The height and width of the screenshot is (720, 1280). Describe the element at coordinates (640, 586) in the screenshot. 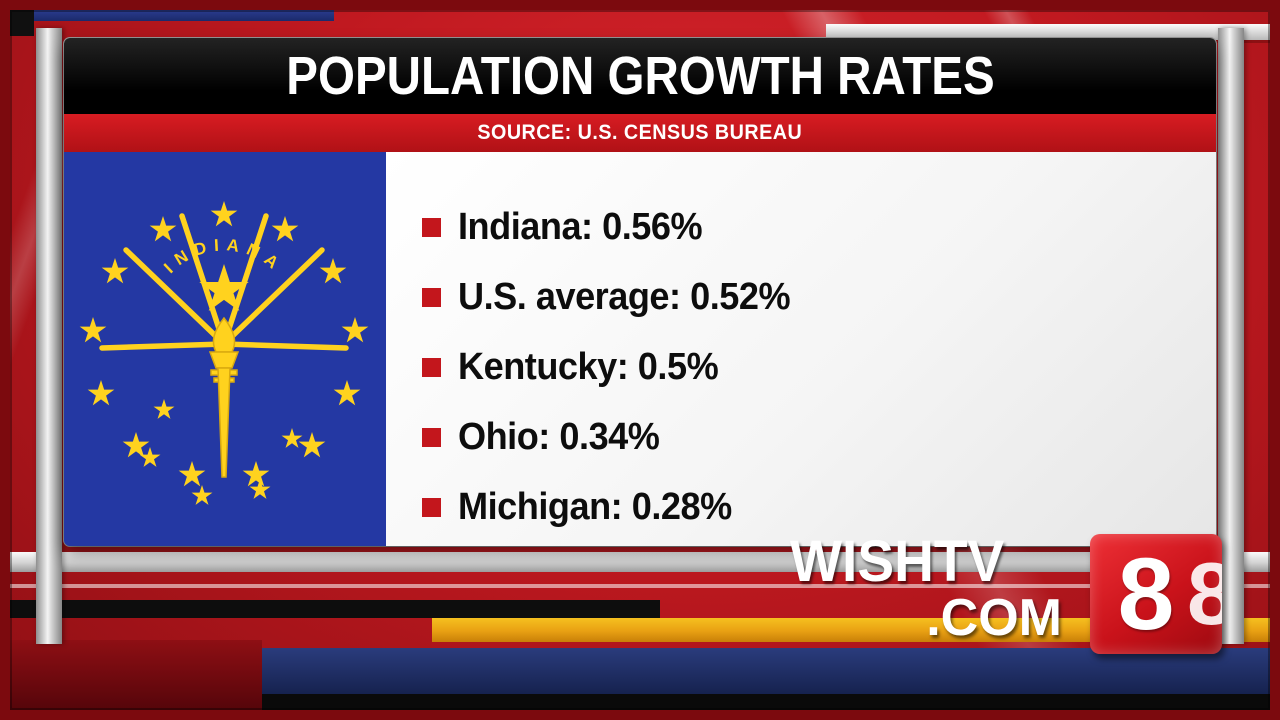

I see `bottom-white-line` at that location.